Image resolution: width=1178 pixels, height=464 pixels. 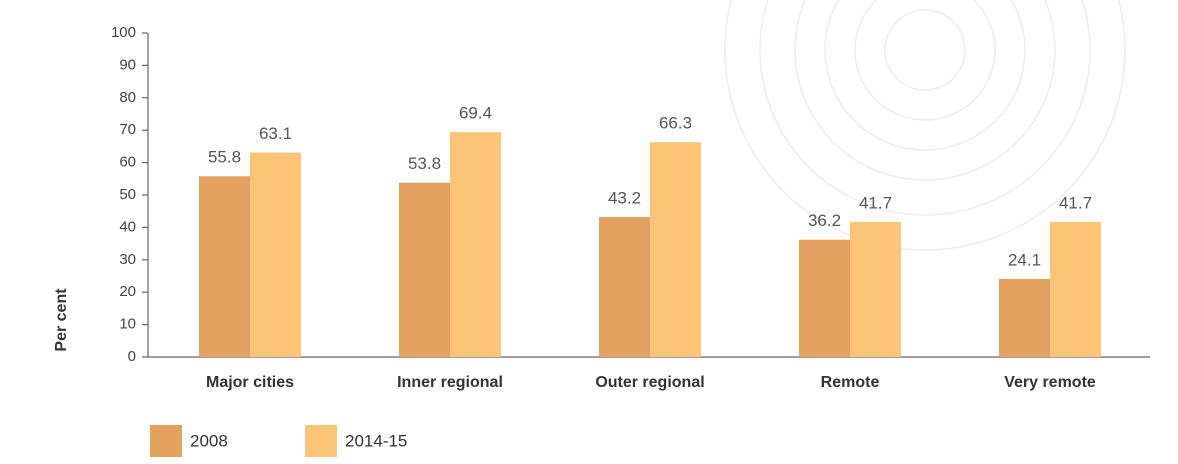 What do you see at coordinates (127, 129) in the screenshot?
I see `y-tick-label: 70` at bounding box center [127, 129].